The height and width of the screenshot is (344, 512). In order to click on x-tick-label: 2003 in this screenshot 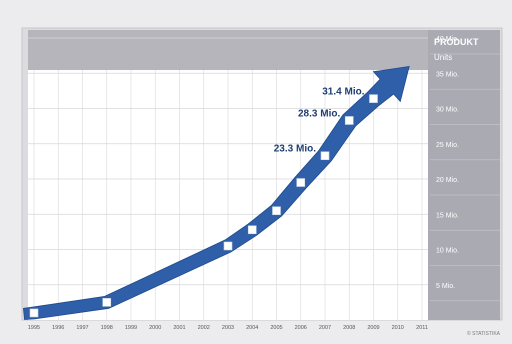, I will do `click(228, 328)`.